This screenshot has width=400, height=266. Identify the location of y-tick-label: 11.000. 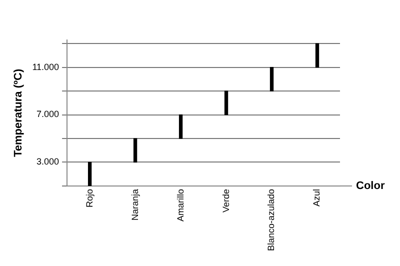
(46, 67).